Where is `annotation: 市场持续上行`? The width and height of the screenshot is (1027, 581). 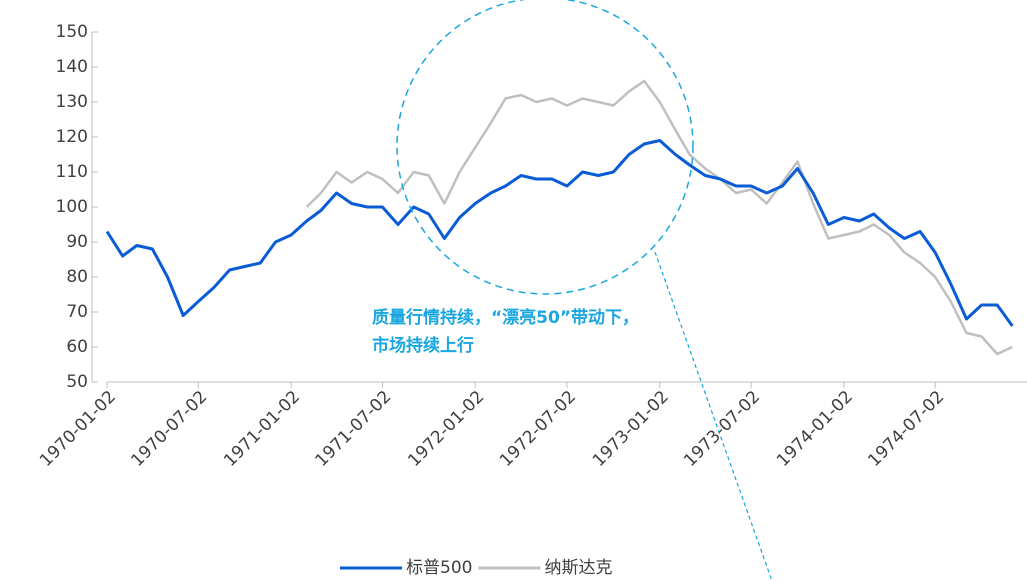
annotation: 市场持续上行 is located at coordinates (423, 345).